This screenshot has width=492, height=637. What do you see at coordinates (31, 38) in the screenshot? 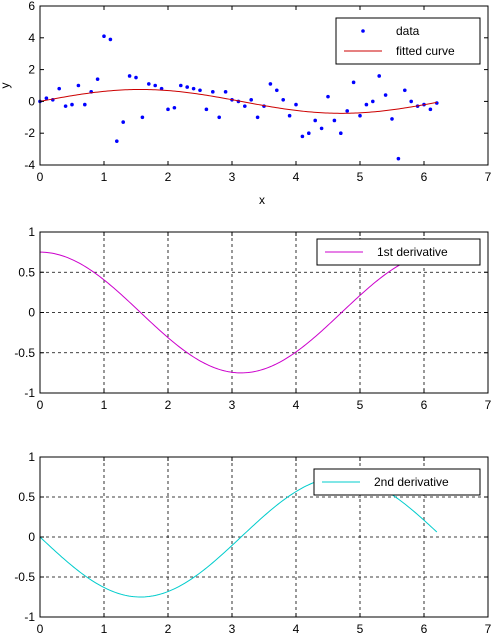
I see `y-tick-label: 4` at bounding box center [31, 38].